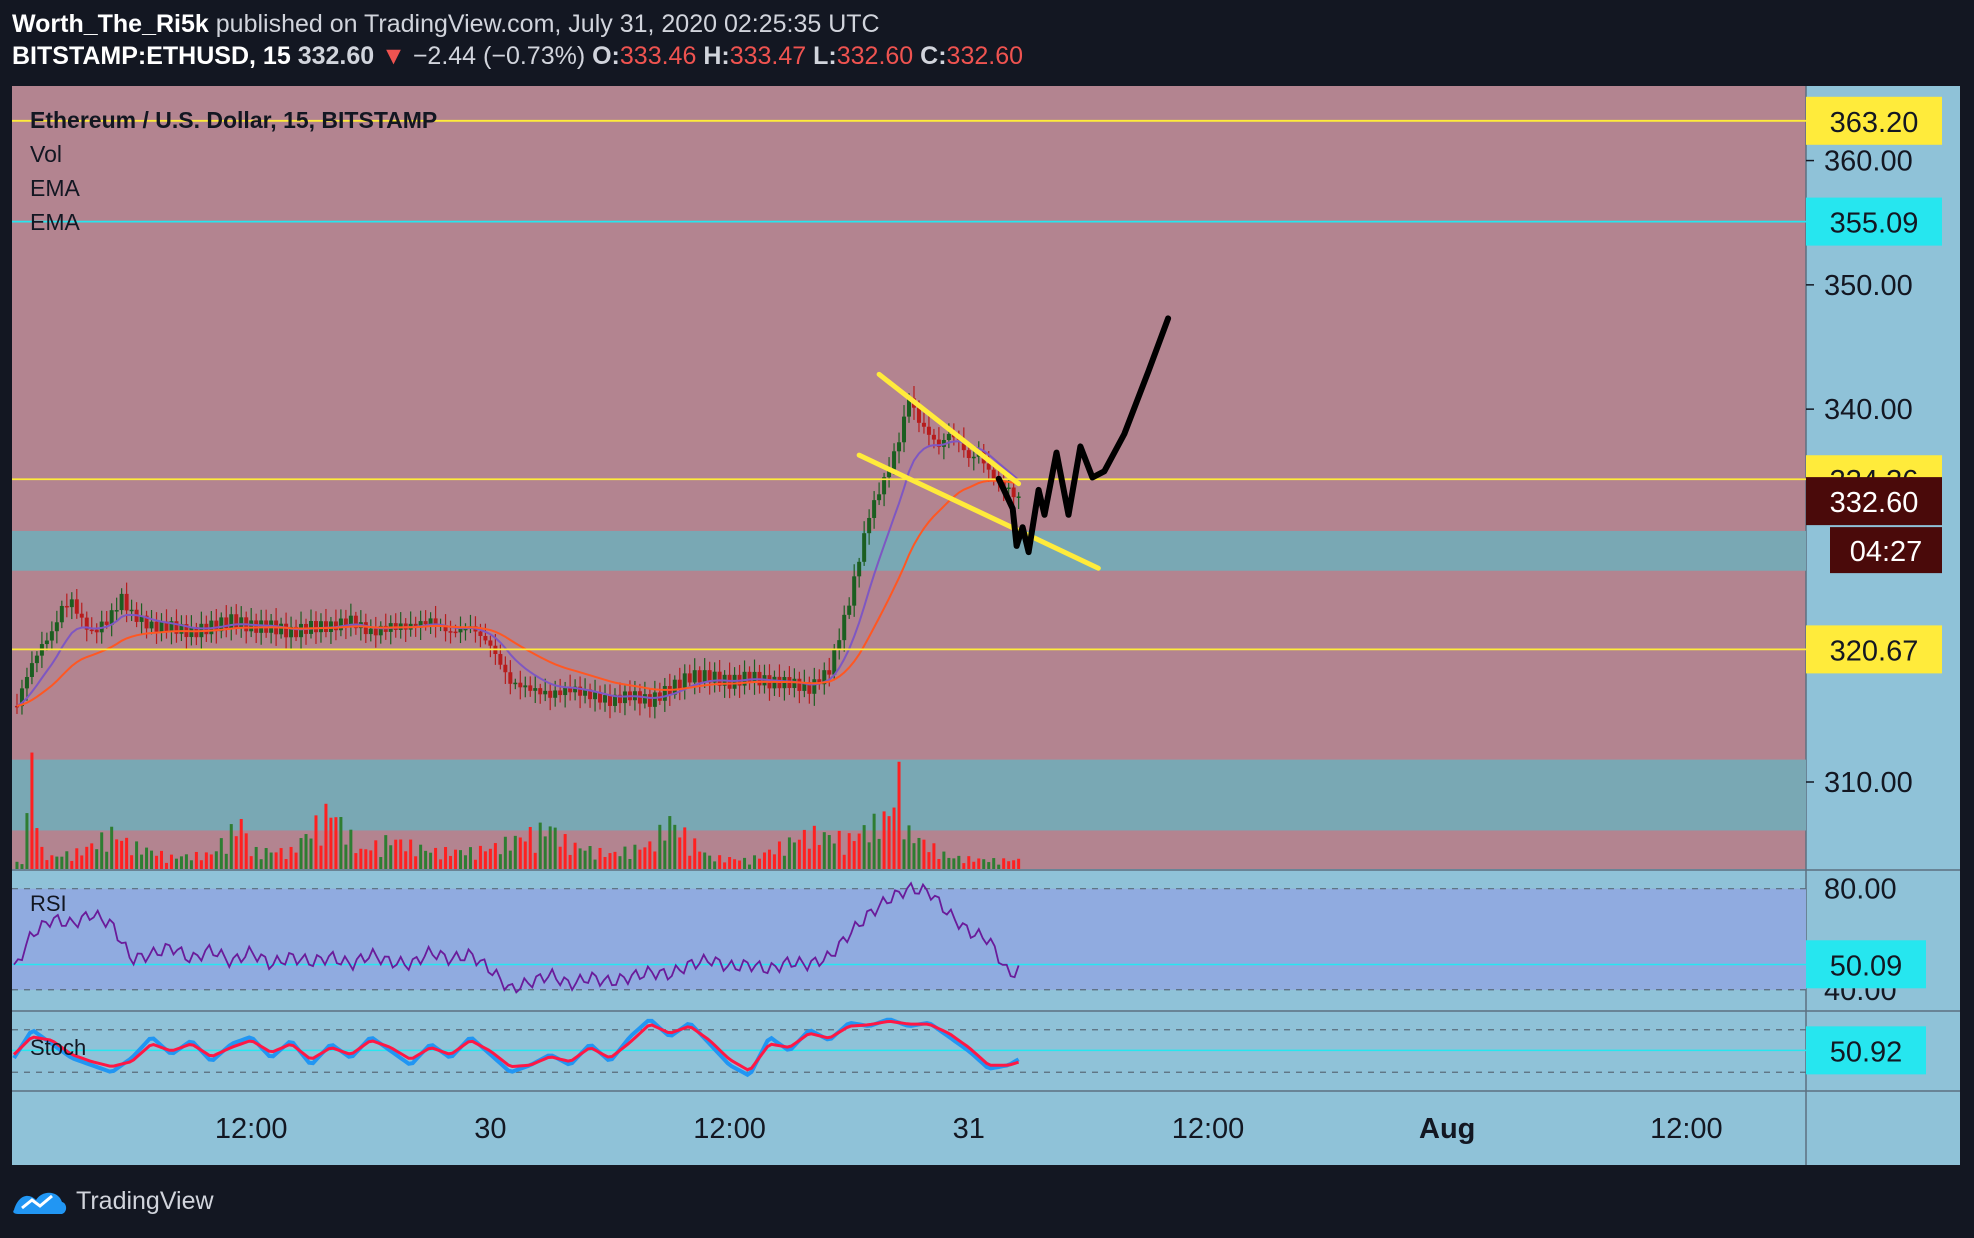  Describe the element at coordinates (949, 429) in the screenshot. I see `wedge-upper-trendline` at that location.